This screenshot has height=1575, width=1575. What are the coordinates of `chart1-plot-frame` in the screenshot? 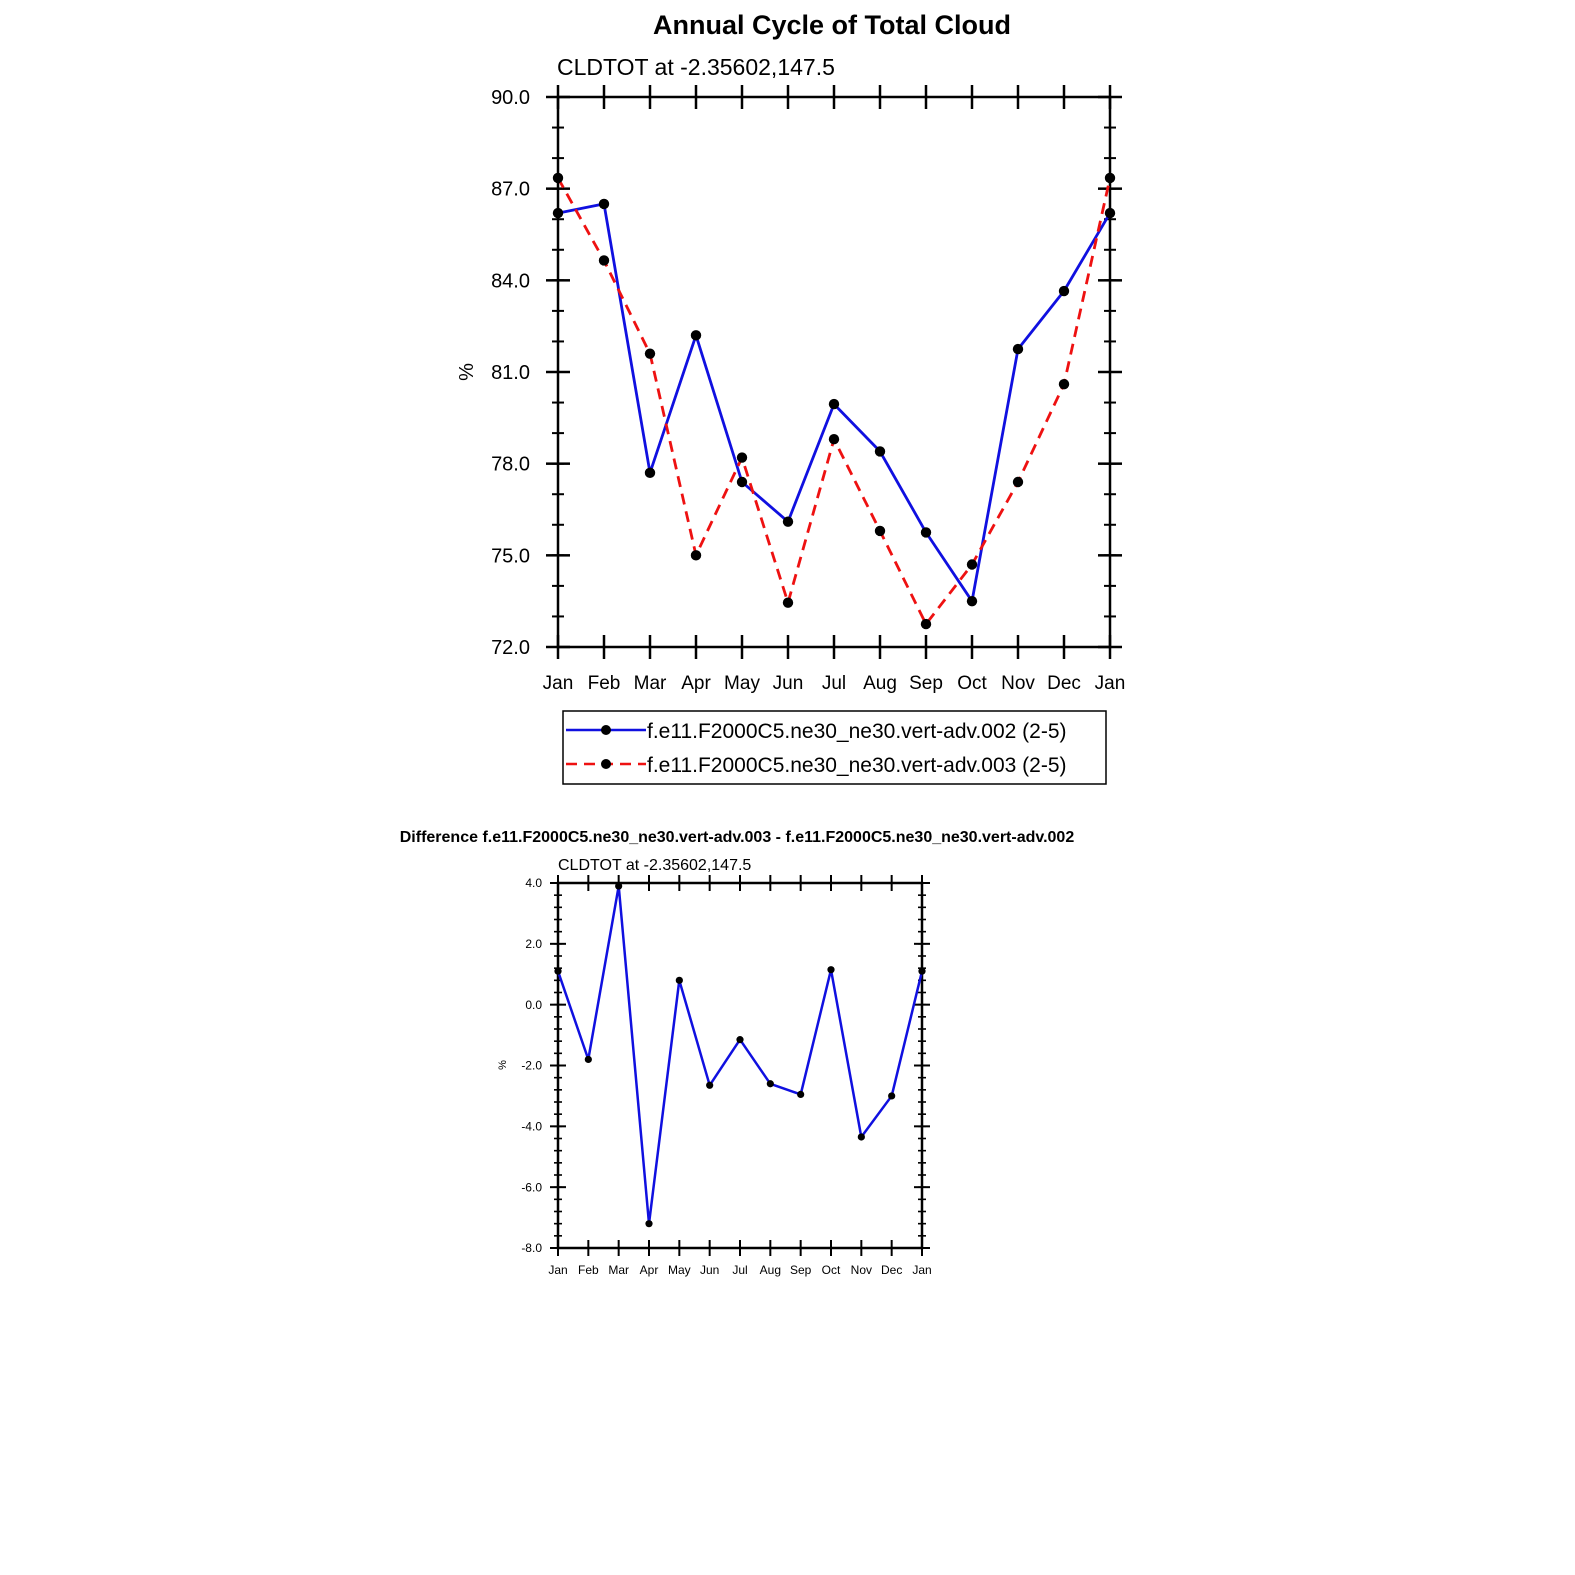 It's located at (834, 372).